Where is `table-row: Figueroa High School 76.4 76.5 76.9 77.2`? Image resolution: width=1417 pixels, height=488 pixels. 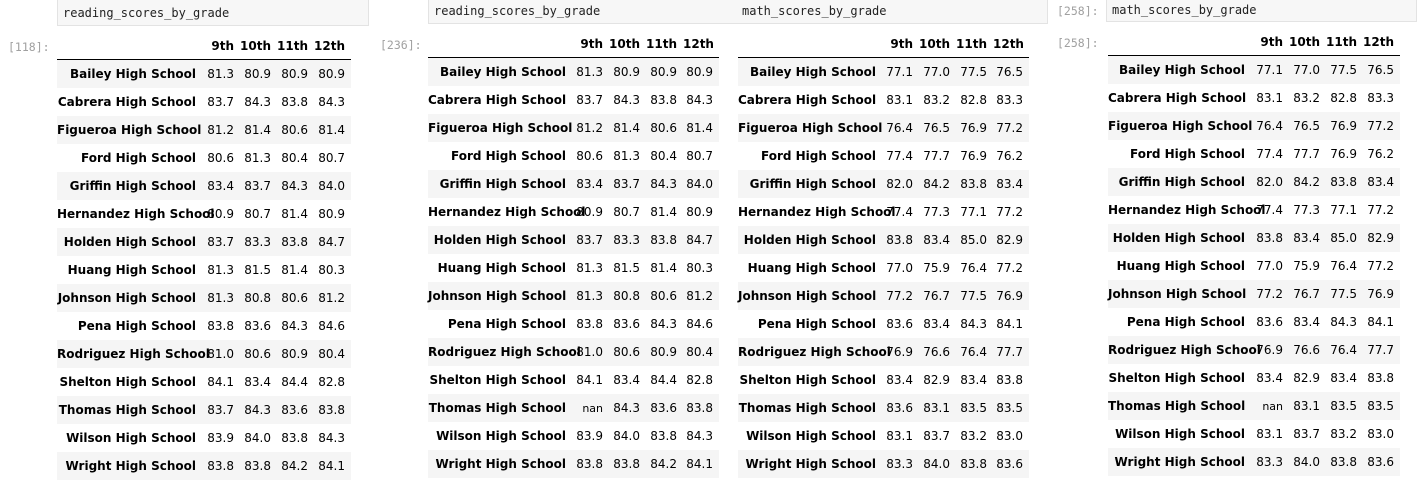 table-row: Figueroa High School 76.4 76.5 76.9 77.2 is located at coordinates (1254, 126).